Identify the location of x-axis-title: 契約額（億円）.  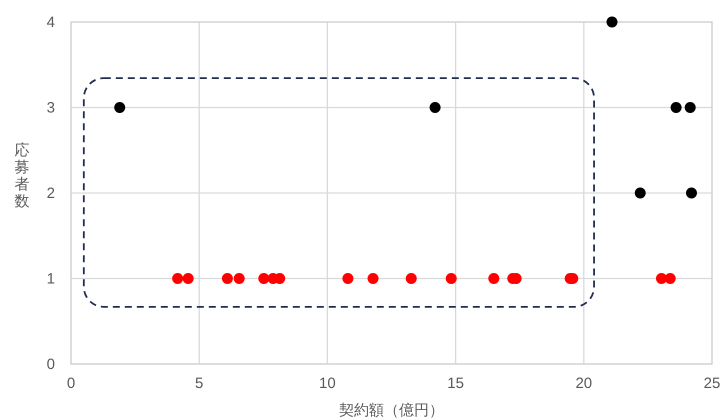
(391, 410).